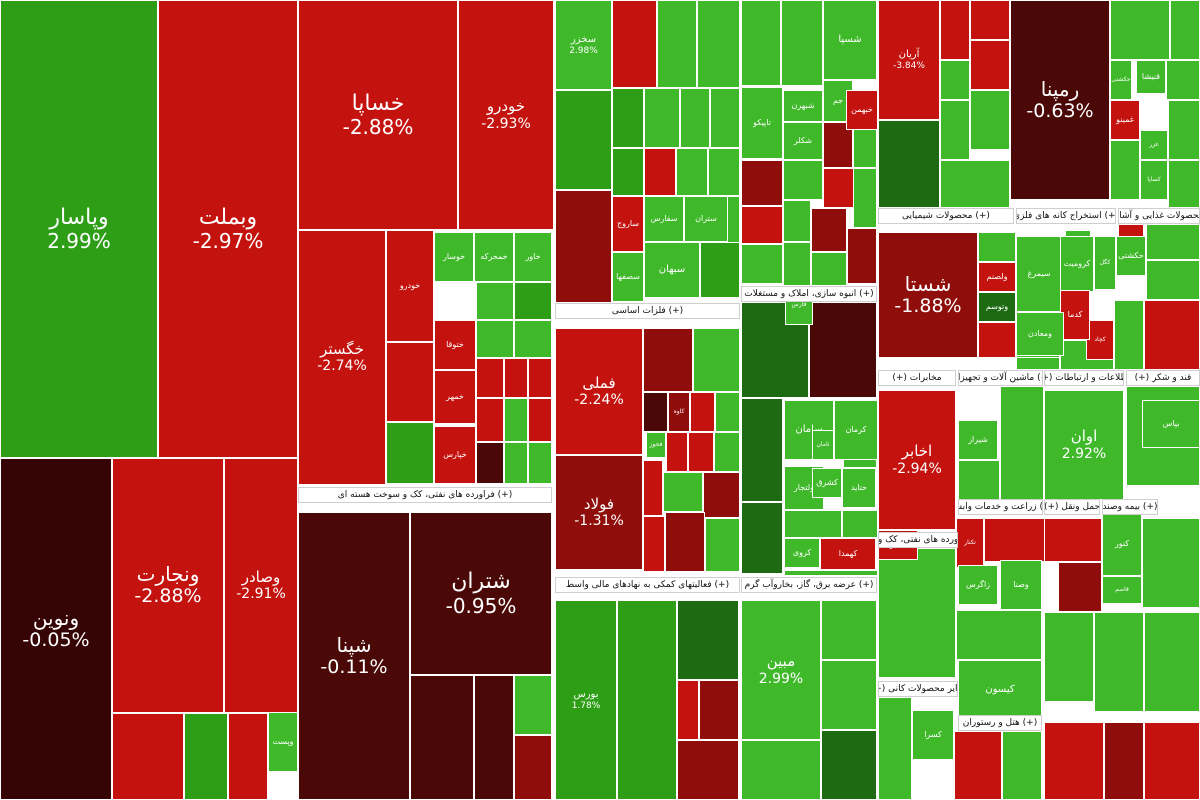  Describe the element at coordinates (1000, 378) in the screenshot. I see `sector-header: ماشین آلات و تجهیزات (+)` at that location.